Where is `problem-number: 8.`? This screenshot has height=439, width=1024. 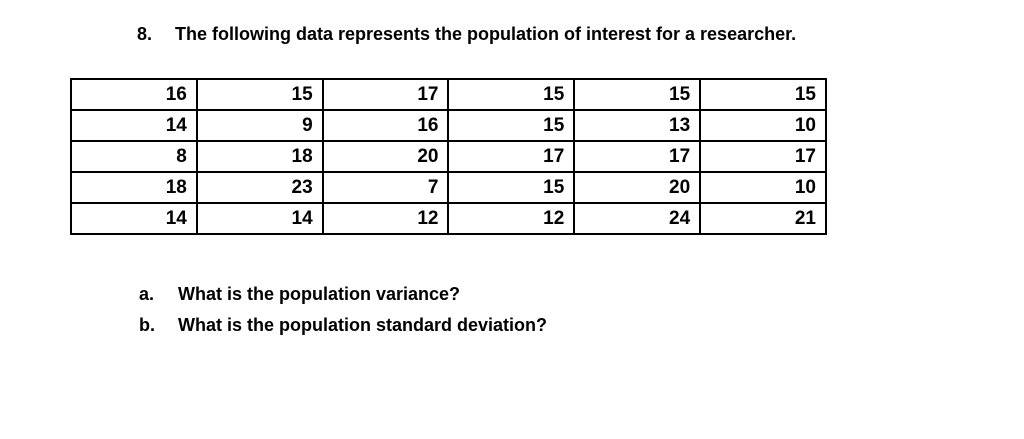 problem-number: 8. is located at coordinates (145, 34).